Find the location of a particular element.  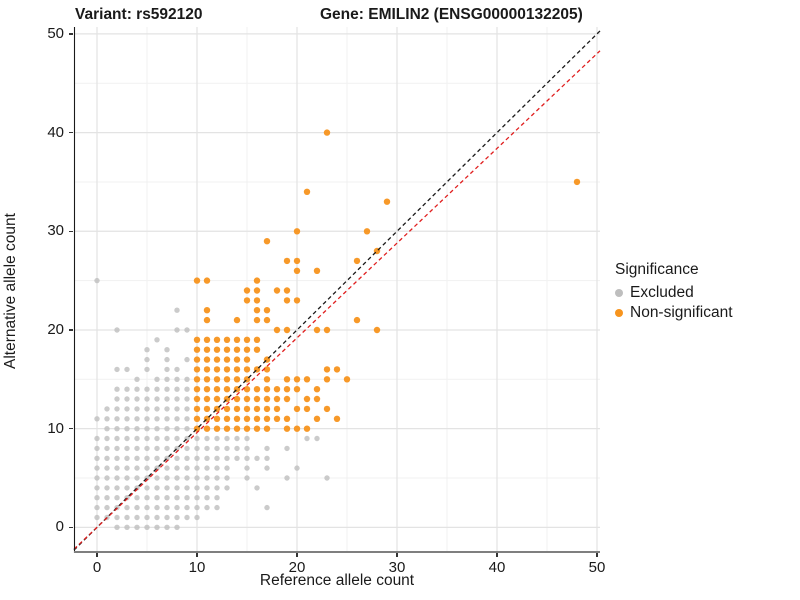

legend-item-non-significant: Non-significant is located at coordinates (674, 313).